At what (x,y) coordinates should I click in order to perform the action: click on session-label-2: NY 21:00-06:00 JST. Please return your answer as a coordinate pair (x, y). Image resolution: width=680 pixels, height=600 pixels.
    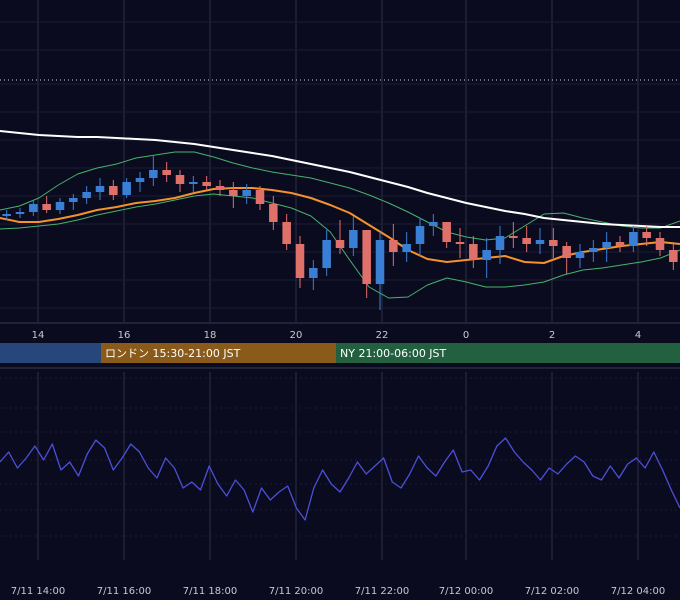
    Looking at the image, I should click on (393, 353).